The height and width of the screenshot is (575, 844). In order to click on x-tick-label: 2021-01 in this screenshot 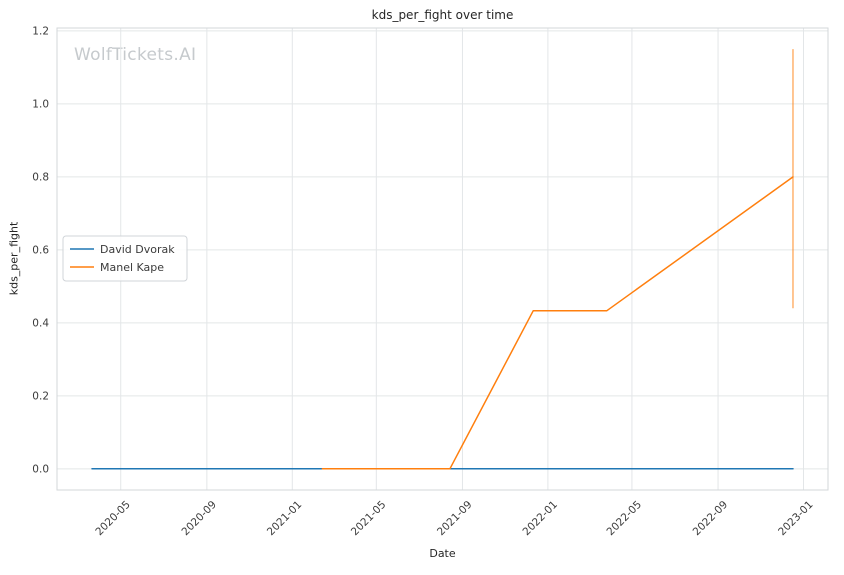, I will do `click(285, 519)`.